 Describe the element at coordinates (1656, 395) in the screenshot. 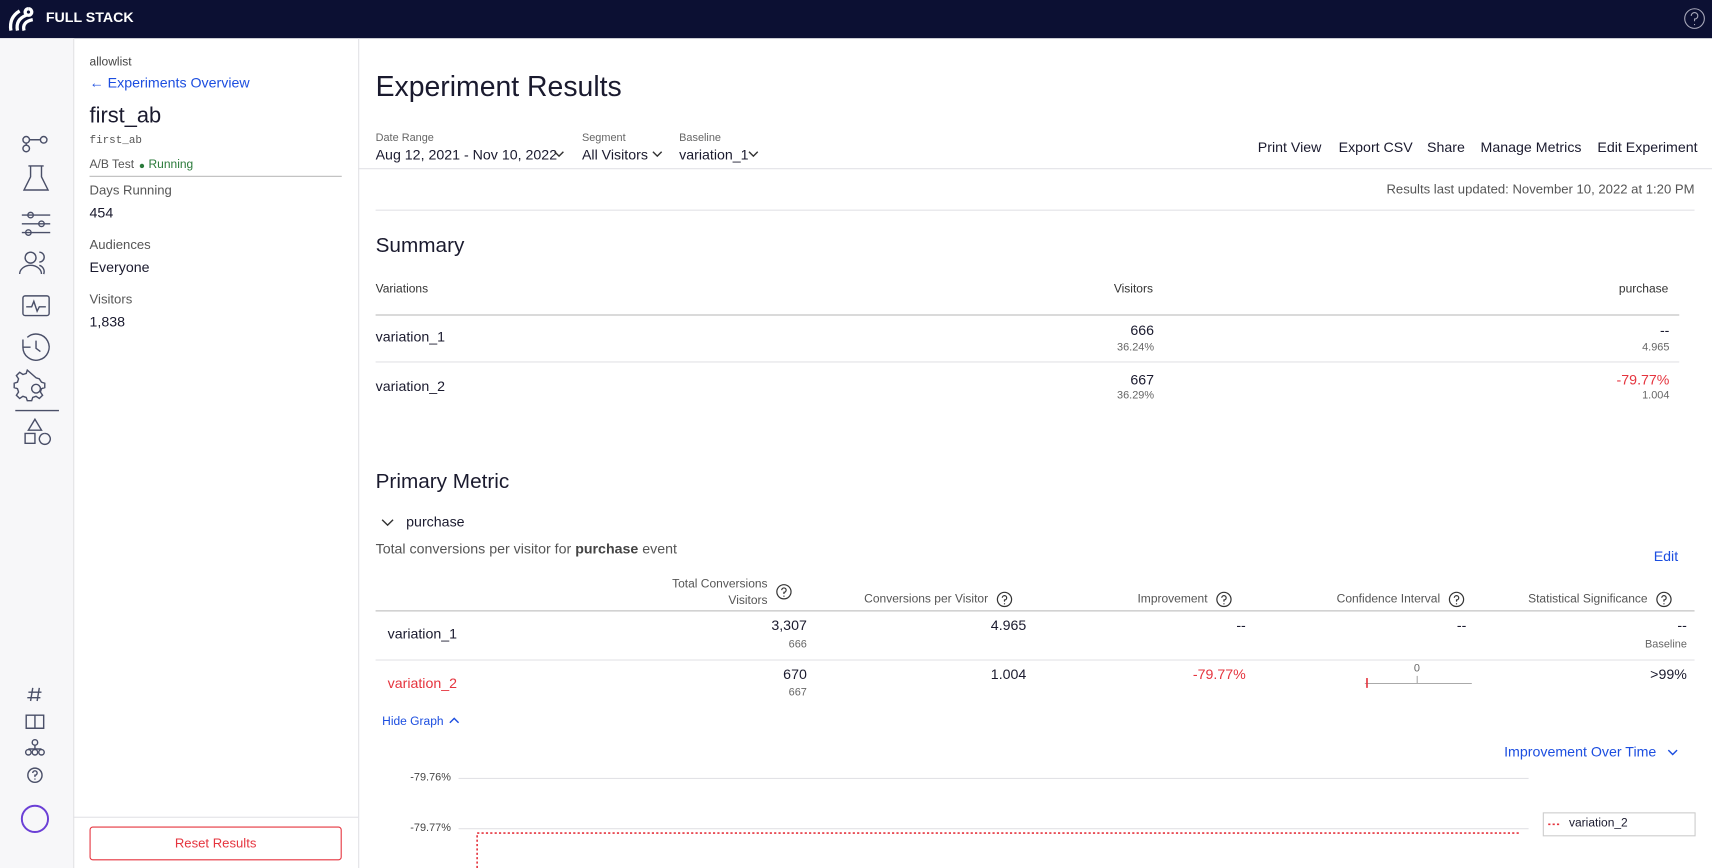

I see `metric-rate: 1.004` at that location.